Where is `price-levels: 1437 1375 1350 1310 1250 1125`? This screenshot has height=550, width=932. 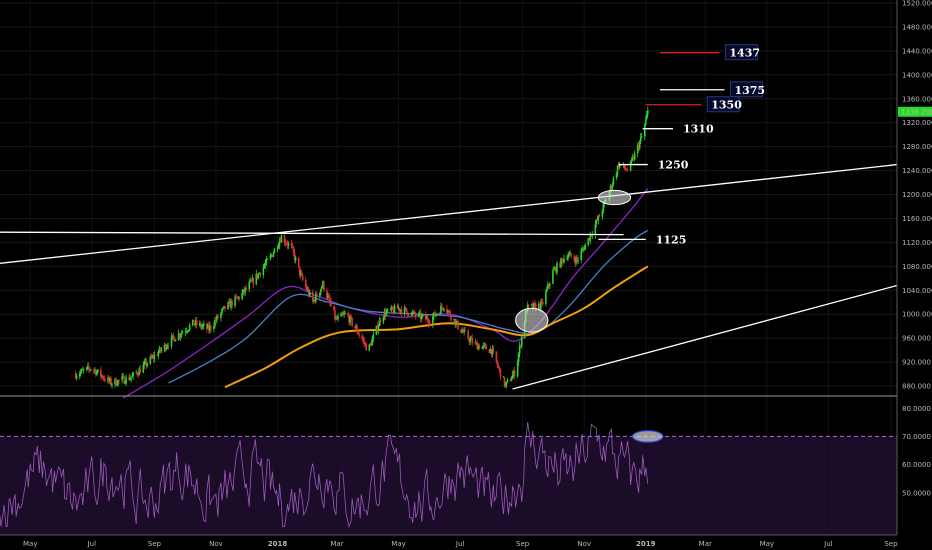 price-levels: 1437 1375 1350 1310 1250 1125 is located at coordinates (681, 145).